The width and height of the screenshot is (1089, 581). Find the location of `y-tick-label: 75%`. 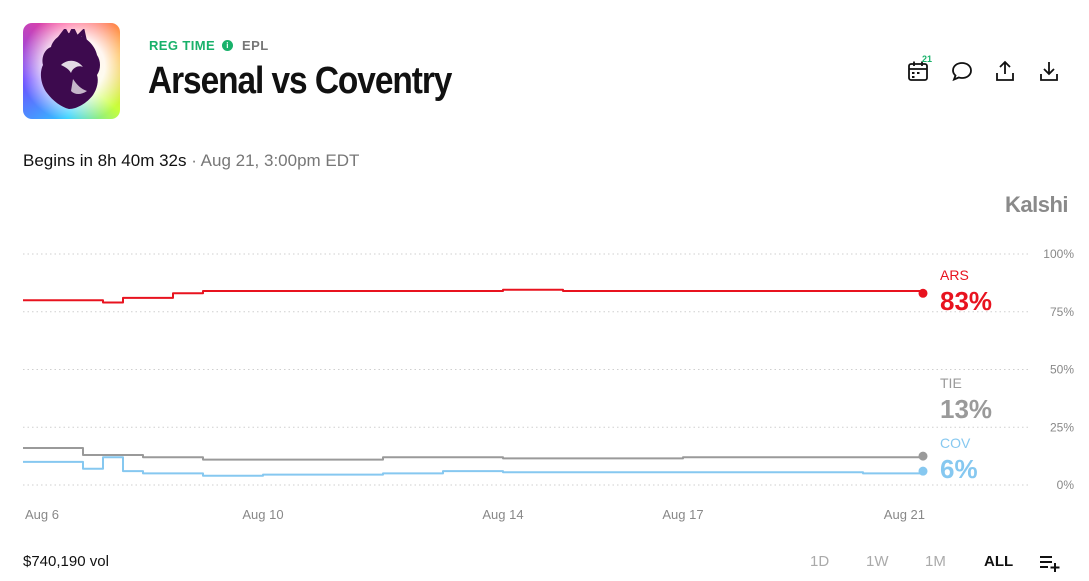

y-tick-label: 75% is located at coordinates (1062, 312).